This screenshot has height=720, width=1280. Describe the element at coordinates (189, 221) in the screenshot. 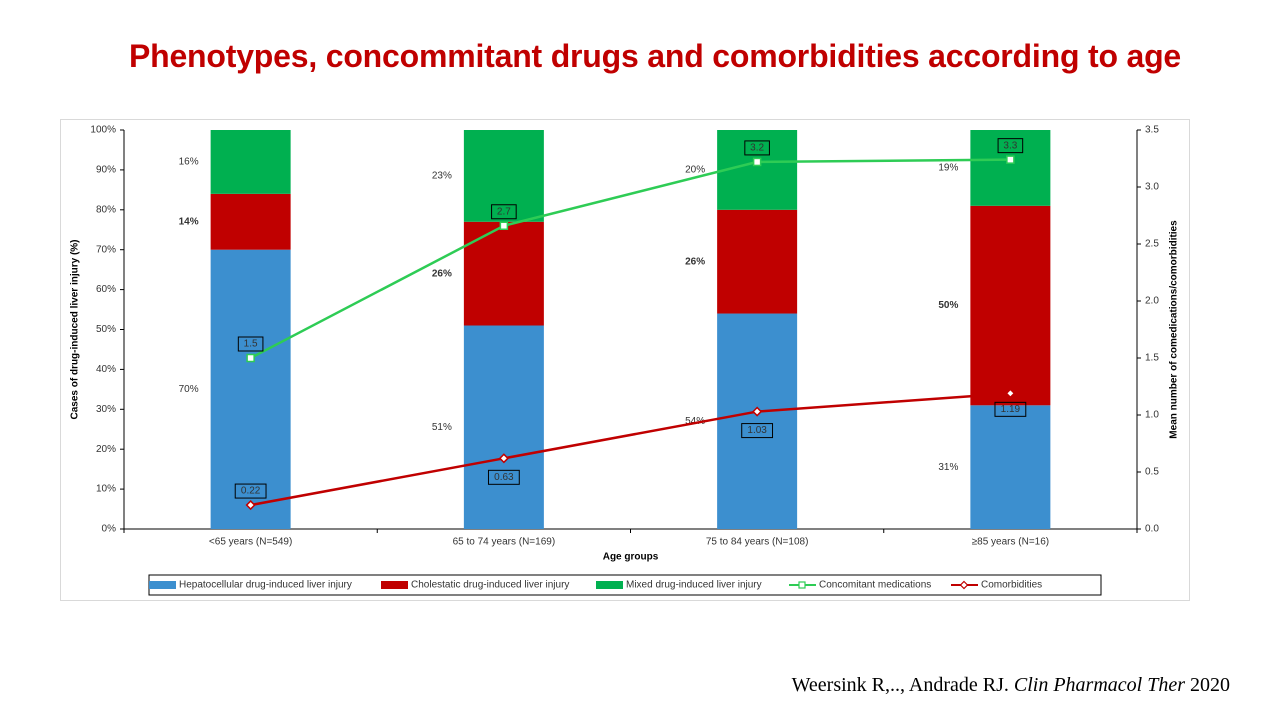

I see `bar-value-label: 14%` at that location.